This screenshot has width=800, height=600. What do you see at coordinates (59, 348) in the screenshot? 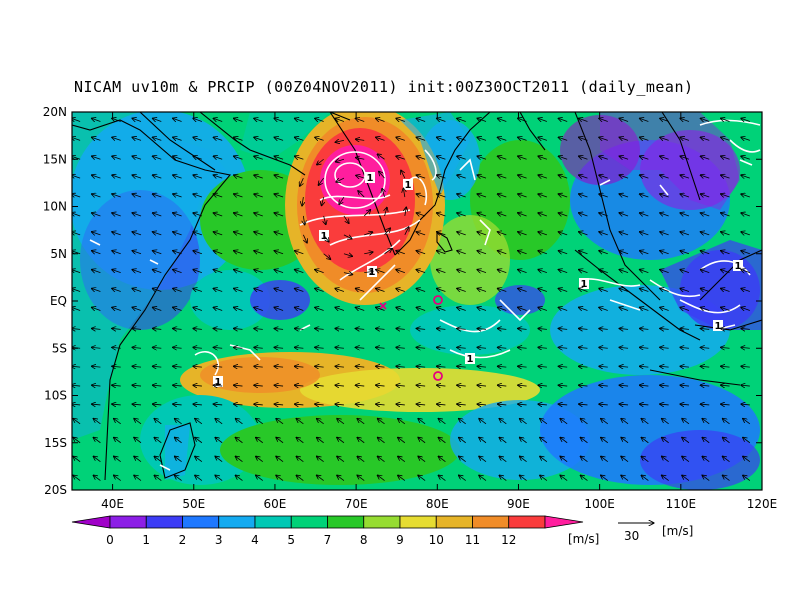
I see `lat-tick-label: 5S` at bounding box center [59, 348].